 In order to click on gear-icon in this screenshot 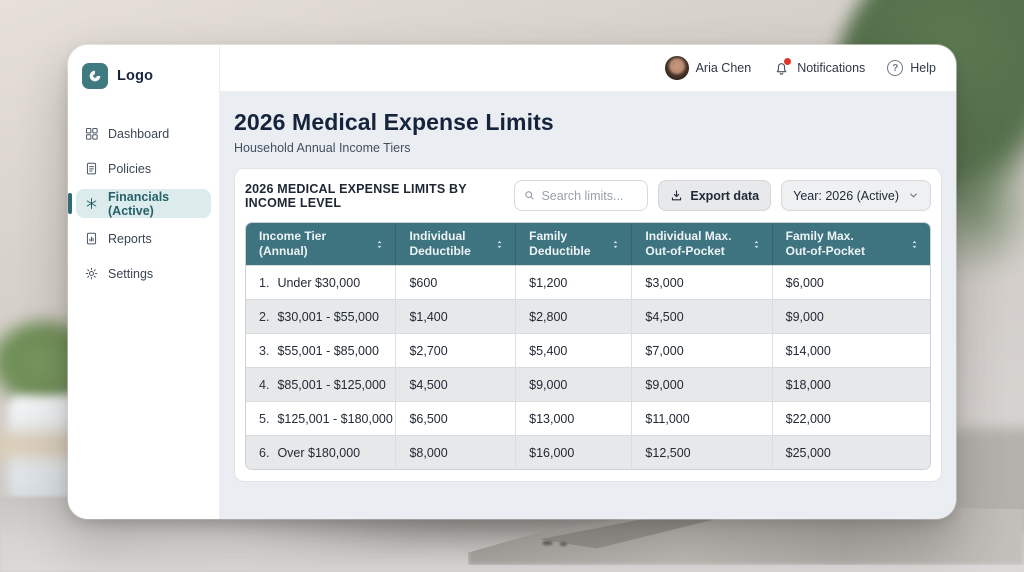, I will do `click(91, 273)`.